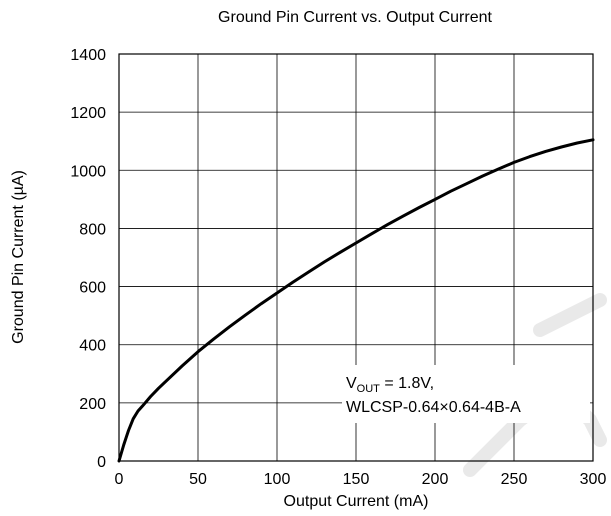 Image resolution: width=611 pixels, height=516 pixels. Describe the element at coordinates (356, 479) in the screenshot. I see `x-tick-label: 150` at that location.